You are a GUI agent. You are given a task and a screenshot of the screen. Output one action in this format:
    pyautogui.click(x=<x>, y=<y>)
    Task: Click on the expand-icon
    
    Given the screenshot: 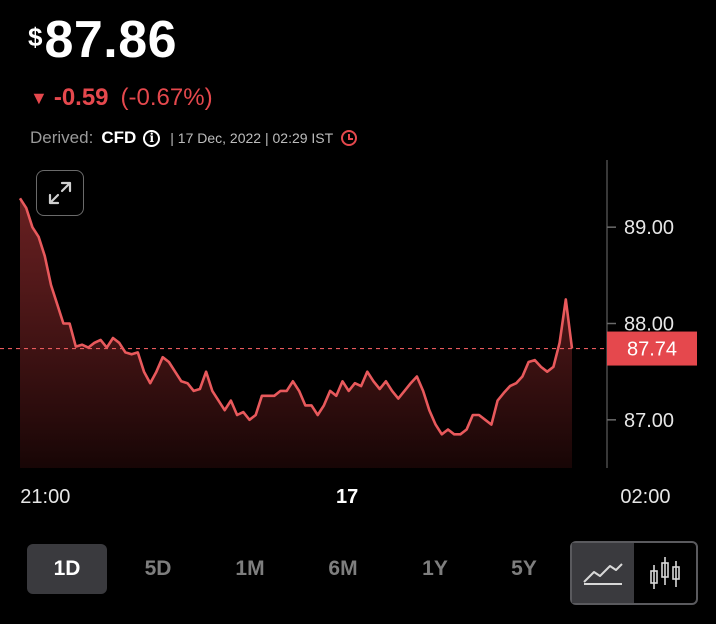 What is the action you would take?
    pyautogui.click(x=60, y=193)
    